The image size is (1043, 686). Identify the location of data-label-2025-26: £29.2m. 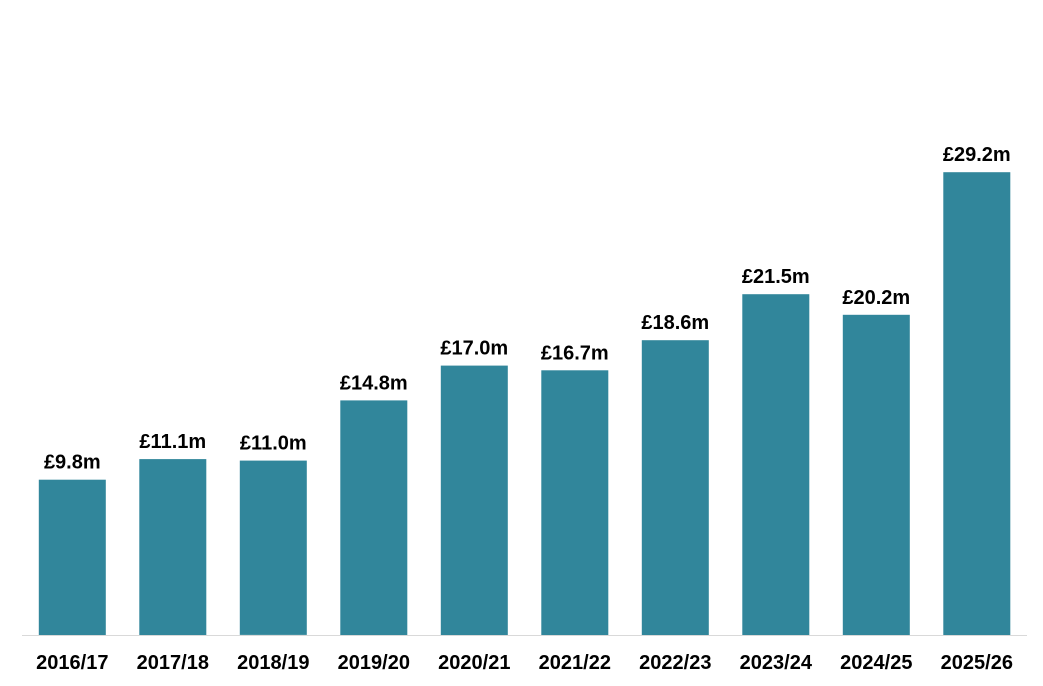
(977, 155).